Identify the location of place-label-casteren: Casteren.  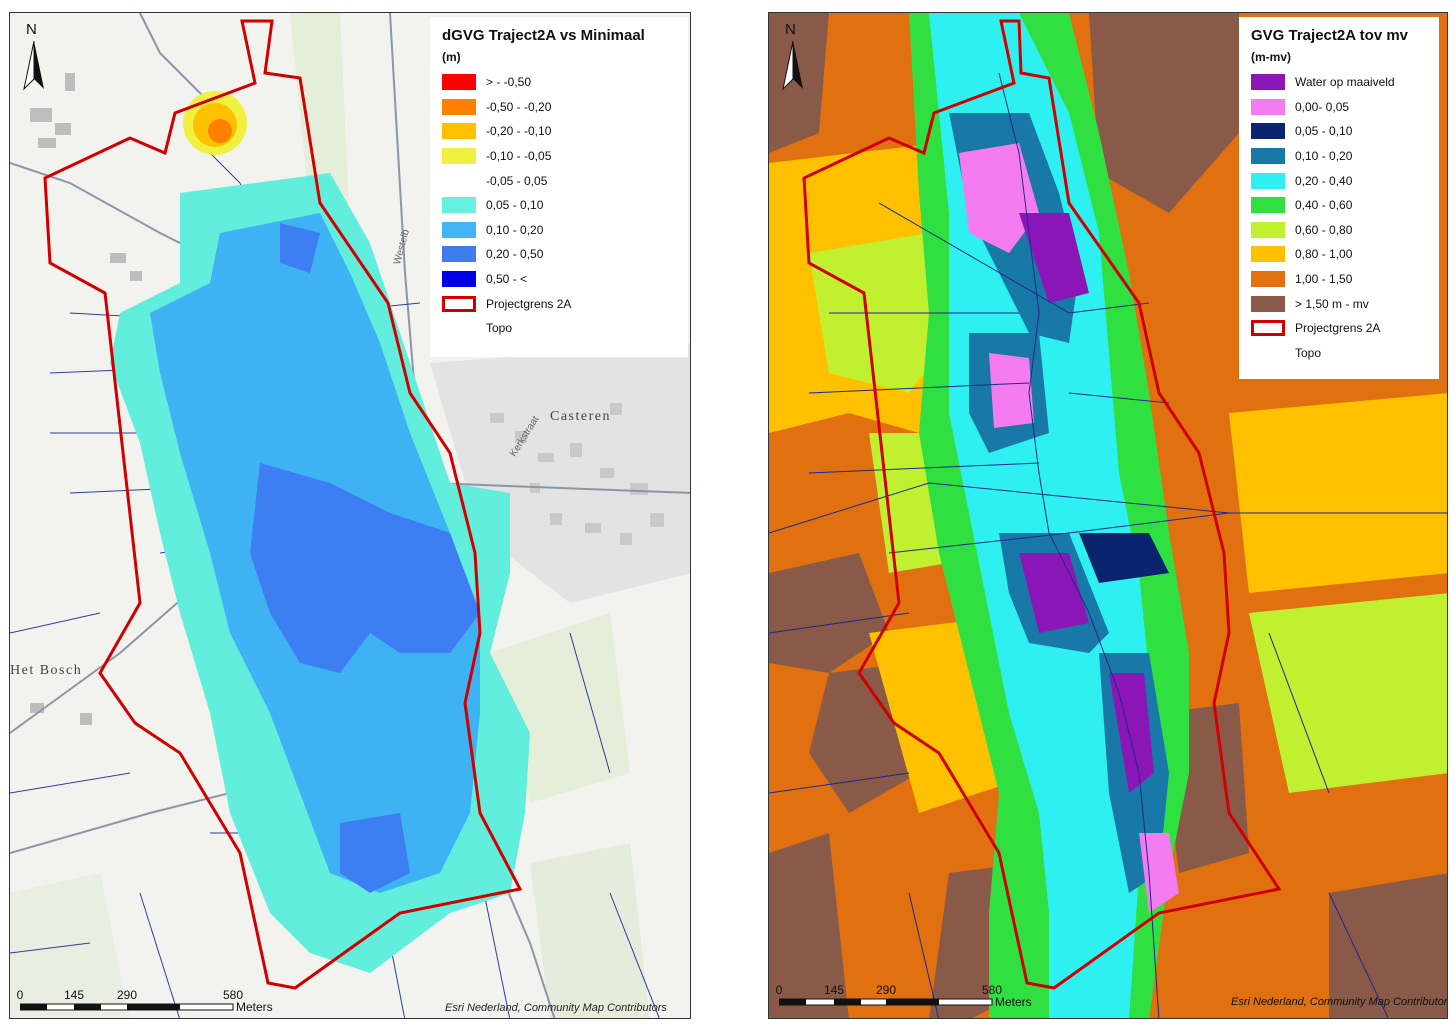
(580, 416).